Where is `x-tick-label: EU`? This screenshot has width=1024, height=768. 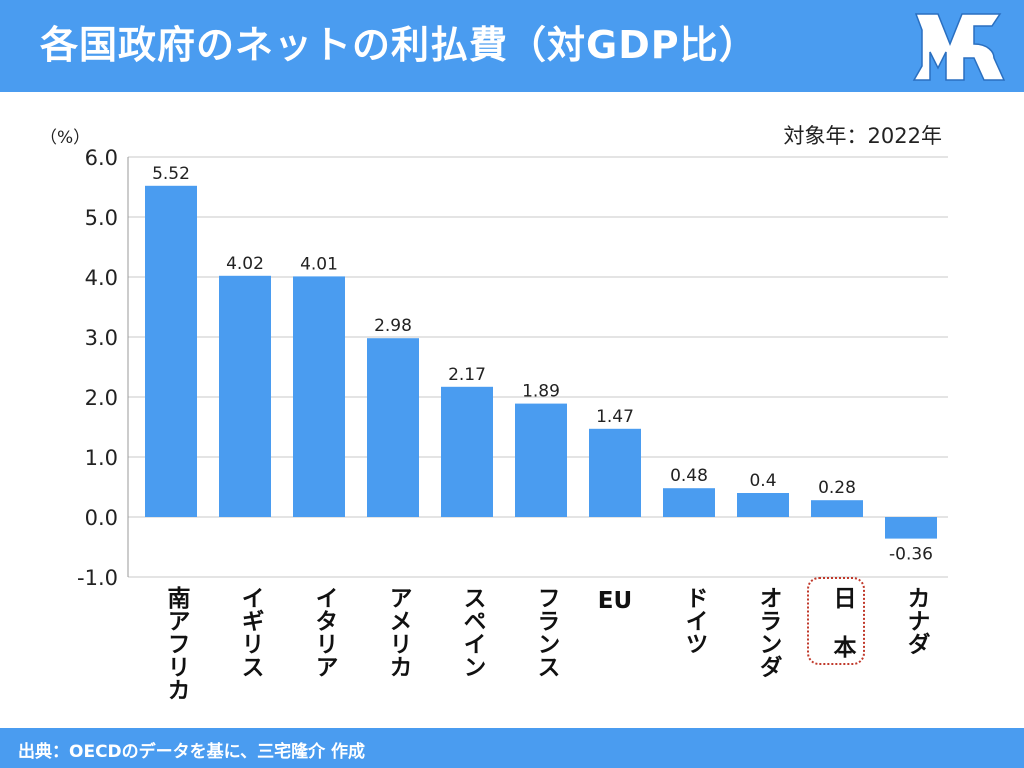
x-tick-label: EU is located at coordinates (615, 601).